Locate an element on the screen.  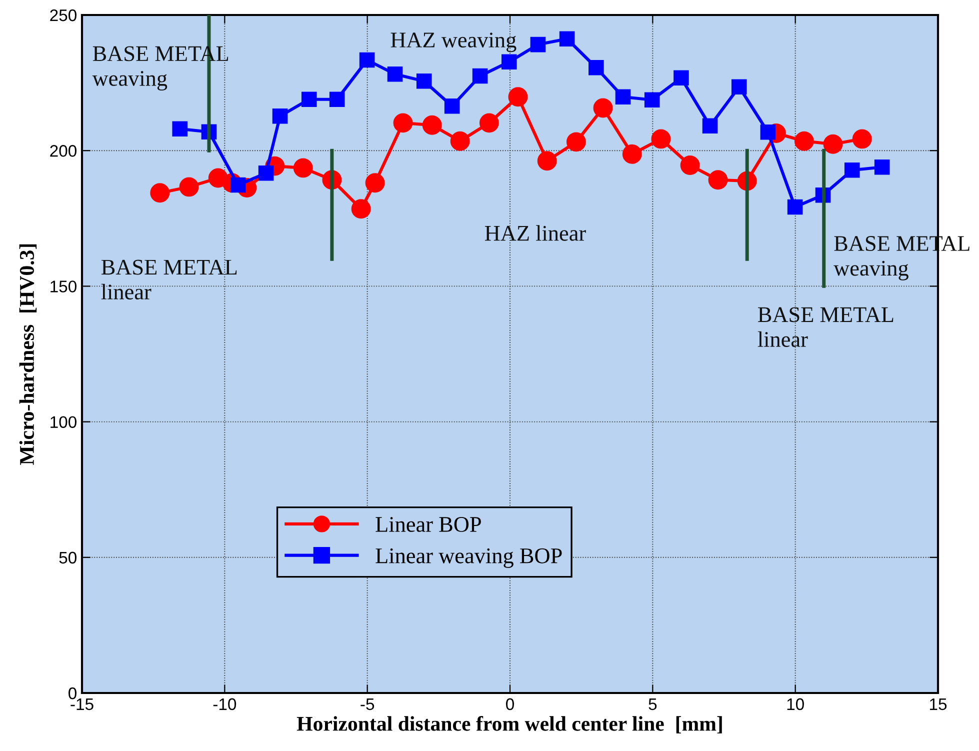
x-tick-label: 15 is located at coordinates (938, 704).